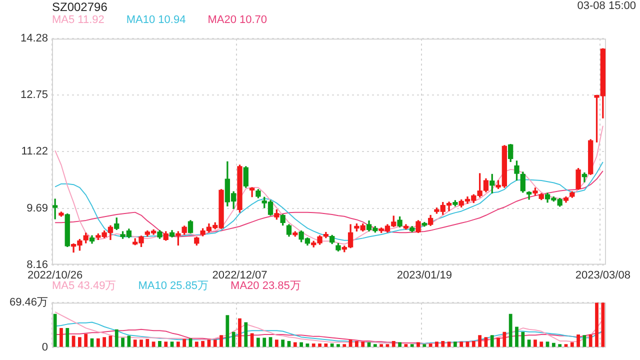 The height and width of the screenshot is (360, 640). What do you see at coordinates (606, 6) in the screenshot?
I see `text: 03-08 15:00` at bounding box center [606, 6].